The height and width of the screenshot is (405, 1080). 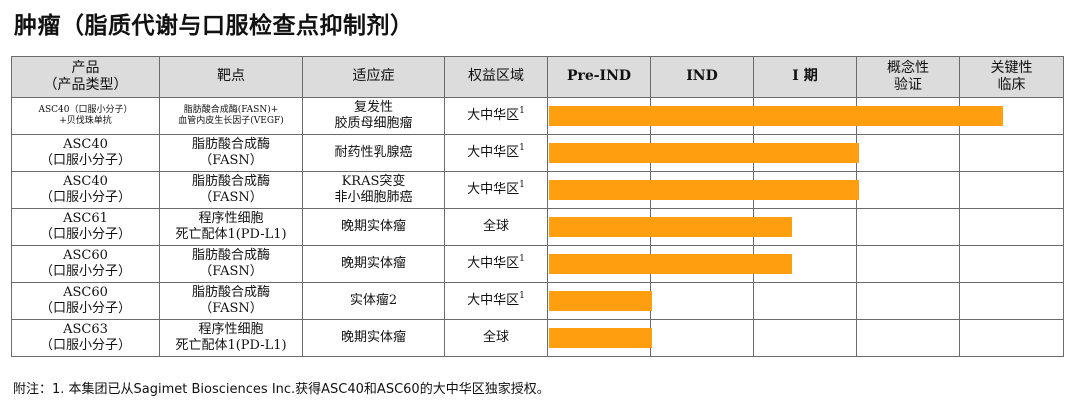 I want to click on indication-line1: 复发性, so click(x=373, y=108).